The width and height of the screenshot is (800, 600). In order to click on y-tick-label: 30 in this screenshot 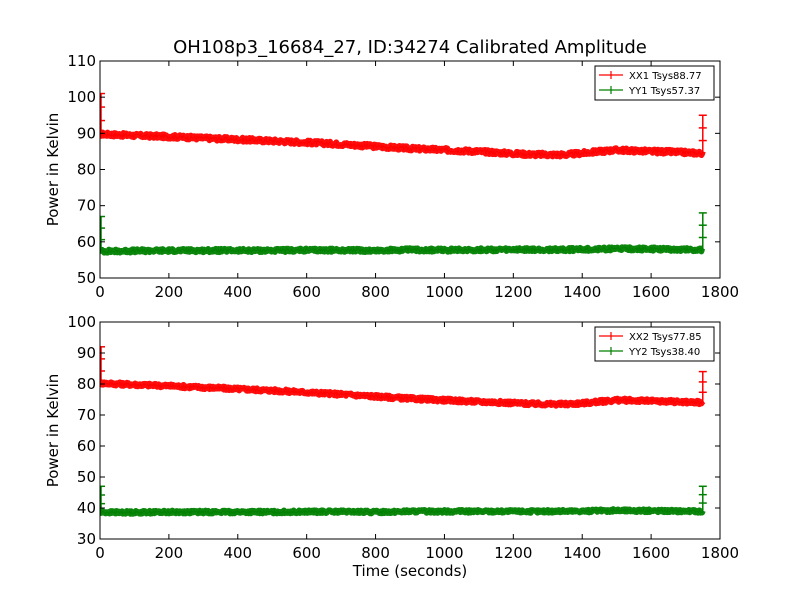, I will do `click(86, 539)`.